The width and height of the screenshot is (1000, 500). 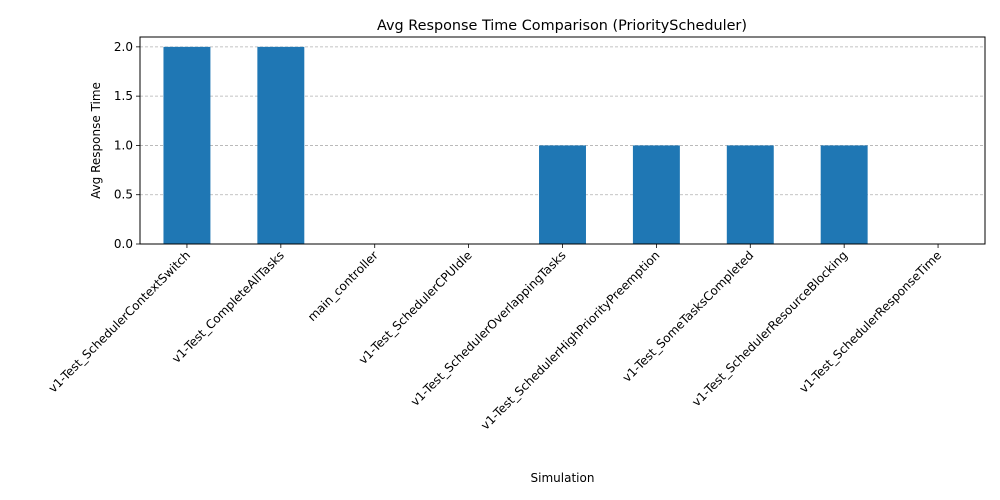 I want to click on y-tick-label: 0.5, so click(x=123, y=195).